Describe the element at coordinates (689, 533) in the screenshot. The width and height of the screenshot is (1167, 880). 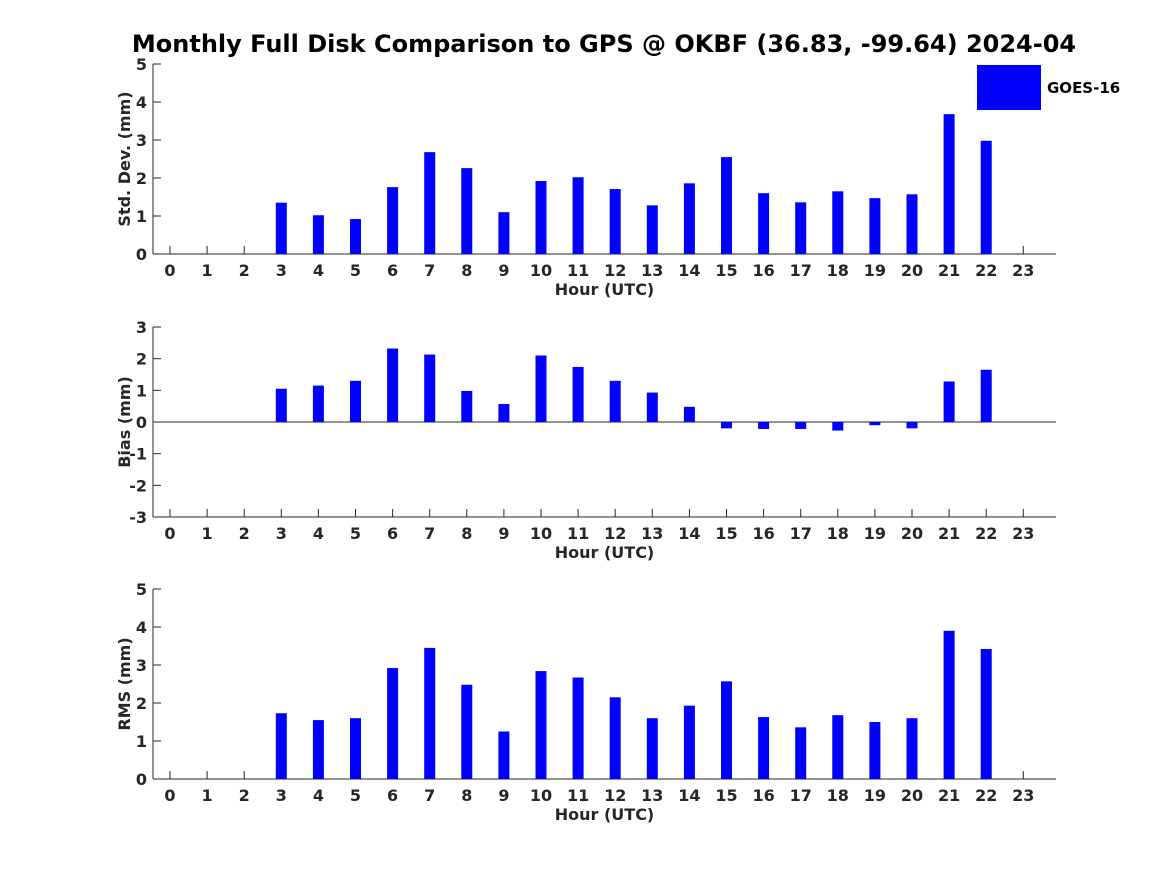
I see `bias-x-tick-label: 14` at that location.